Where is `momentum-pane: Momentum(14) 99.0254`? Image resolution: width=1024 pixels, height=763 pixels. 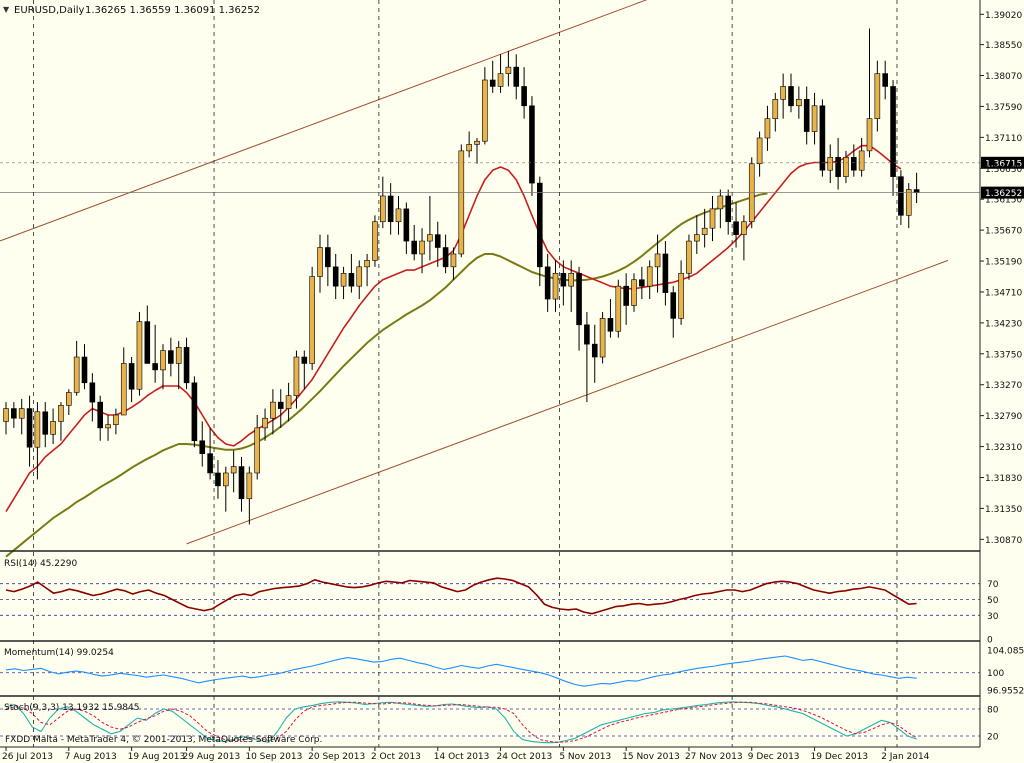 momentum-pane: Momentum(14) 99.0254 is located at coordinates (490, 672).